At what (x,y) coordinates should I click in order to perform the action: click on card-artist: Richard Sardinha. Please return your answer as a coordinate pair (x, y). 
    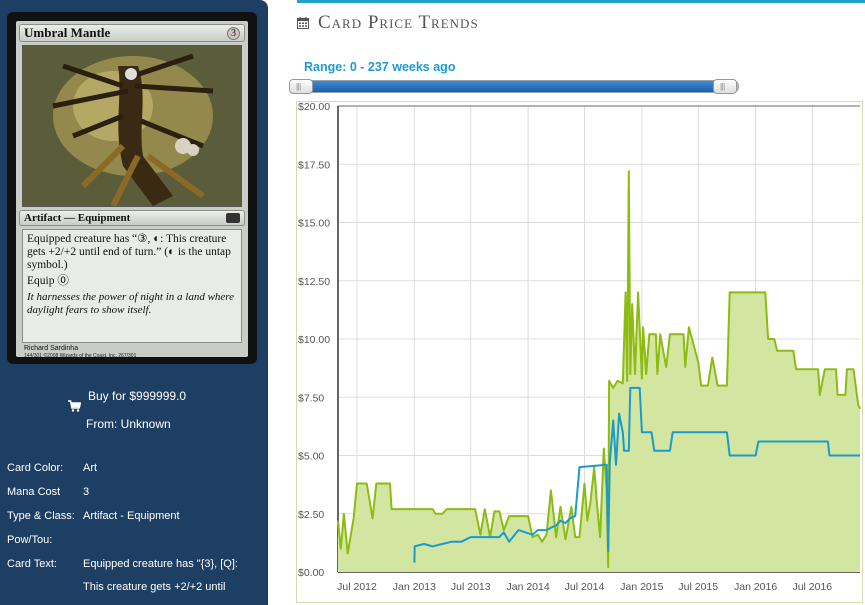
    Looking at the image, I should click on (51, 348).